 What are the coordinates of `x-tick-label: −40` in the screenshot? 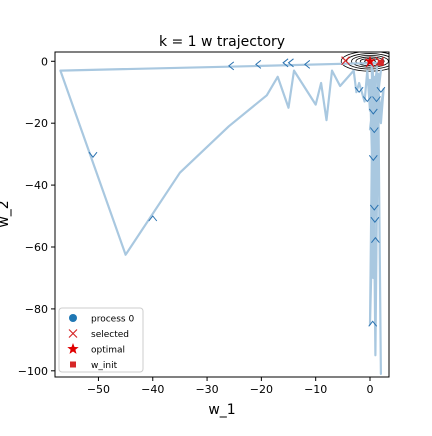 It's located at (152, 389).